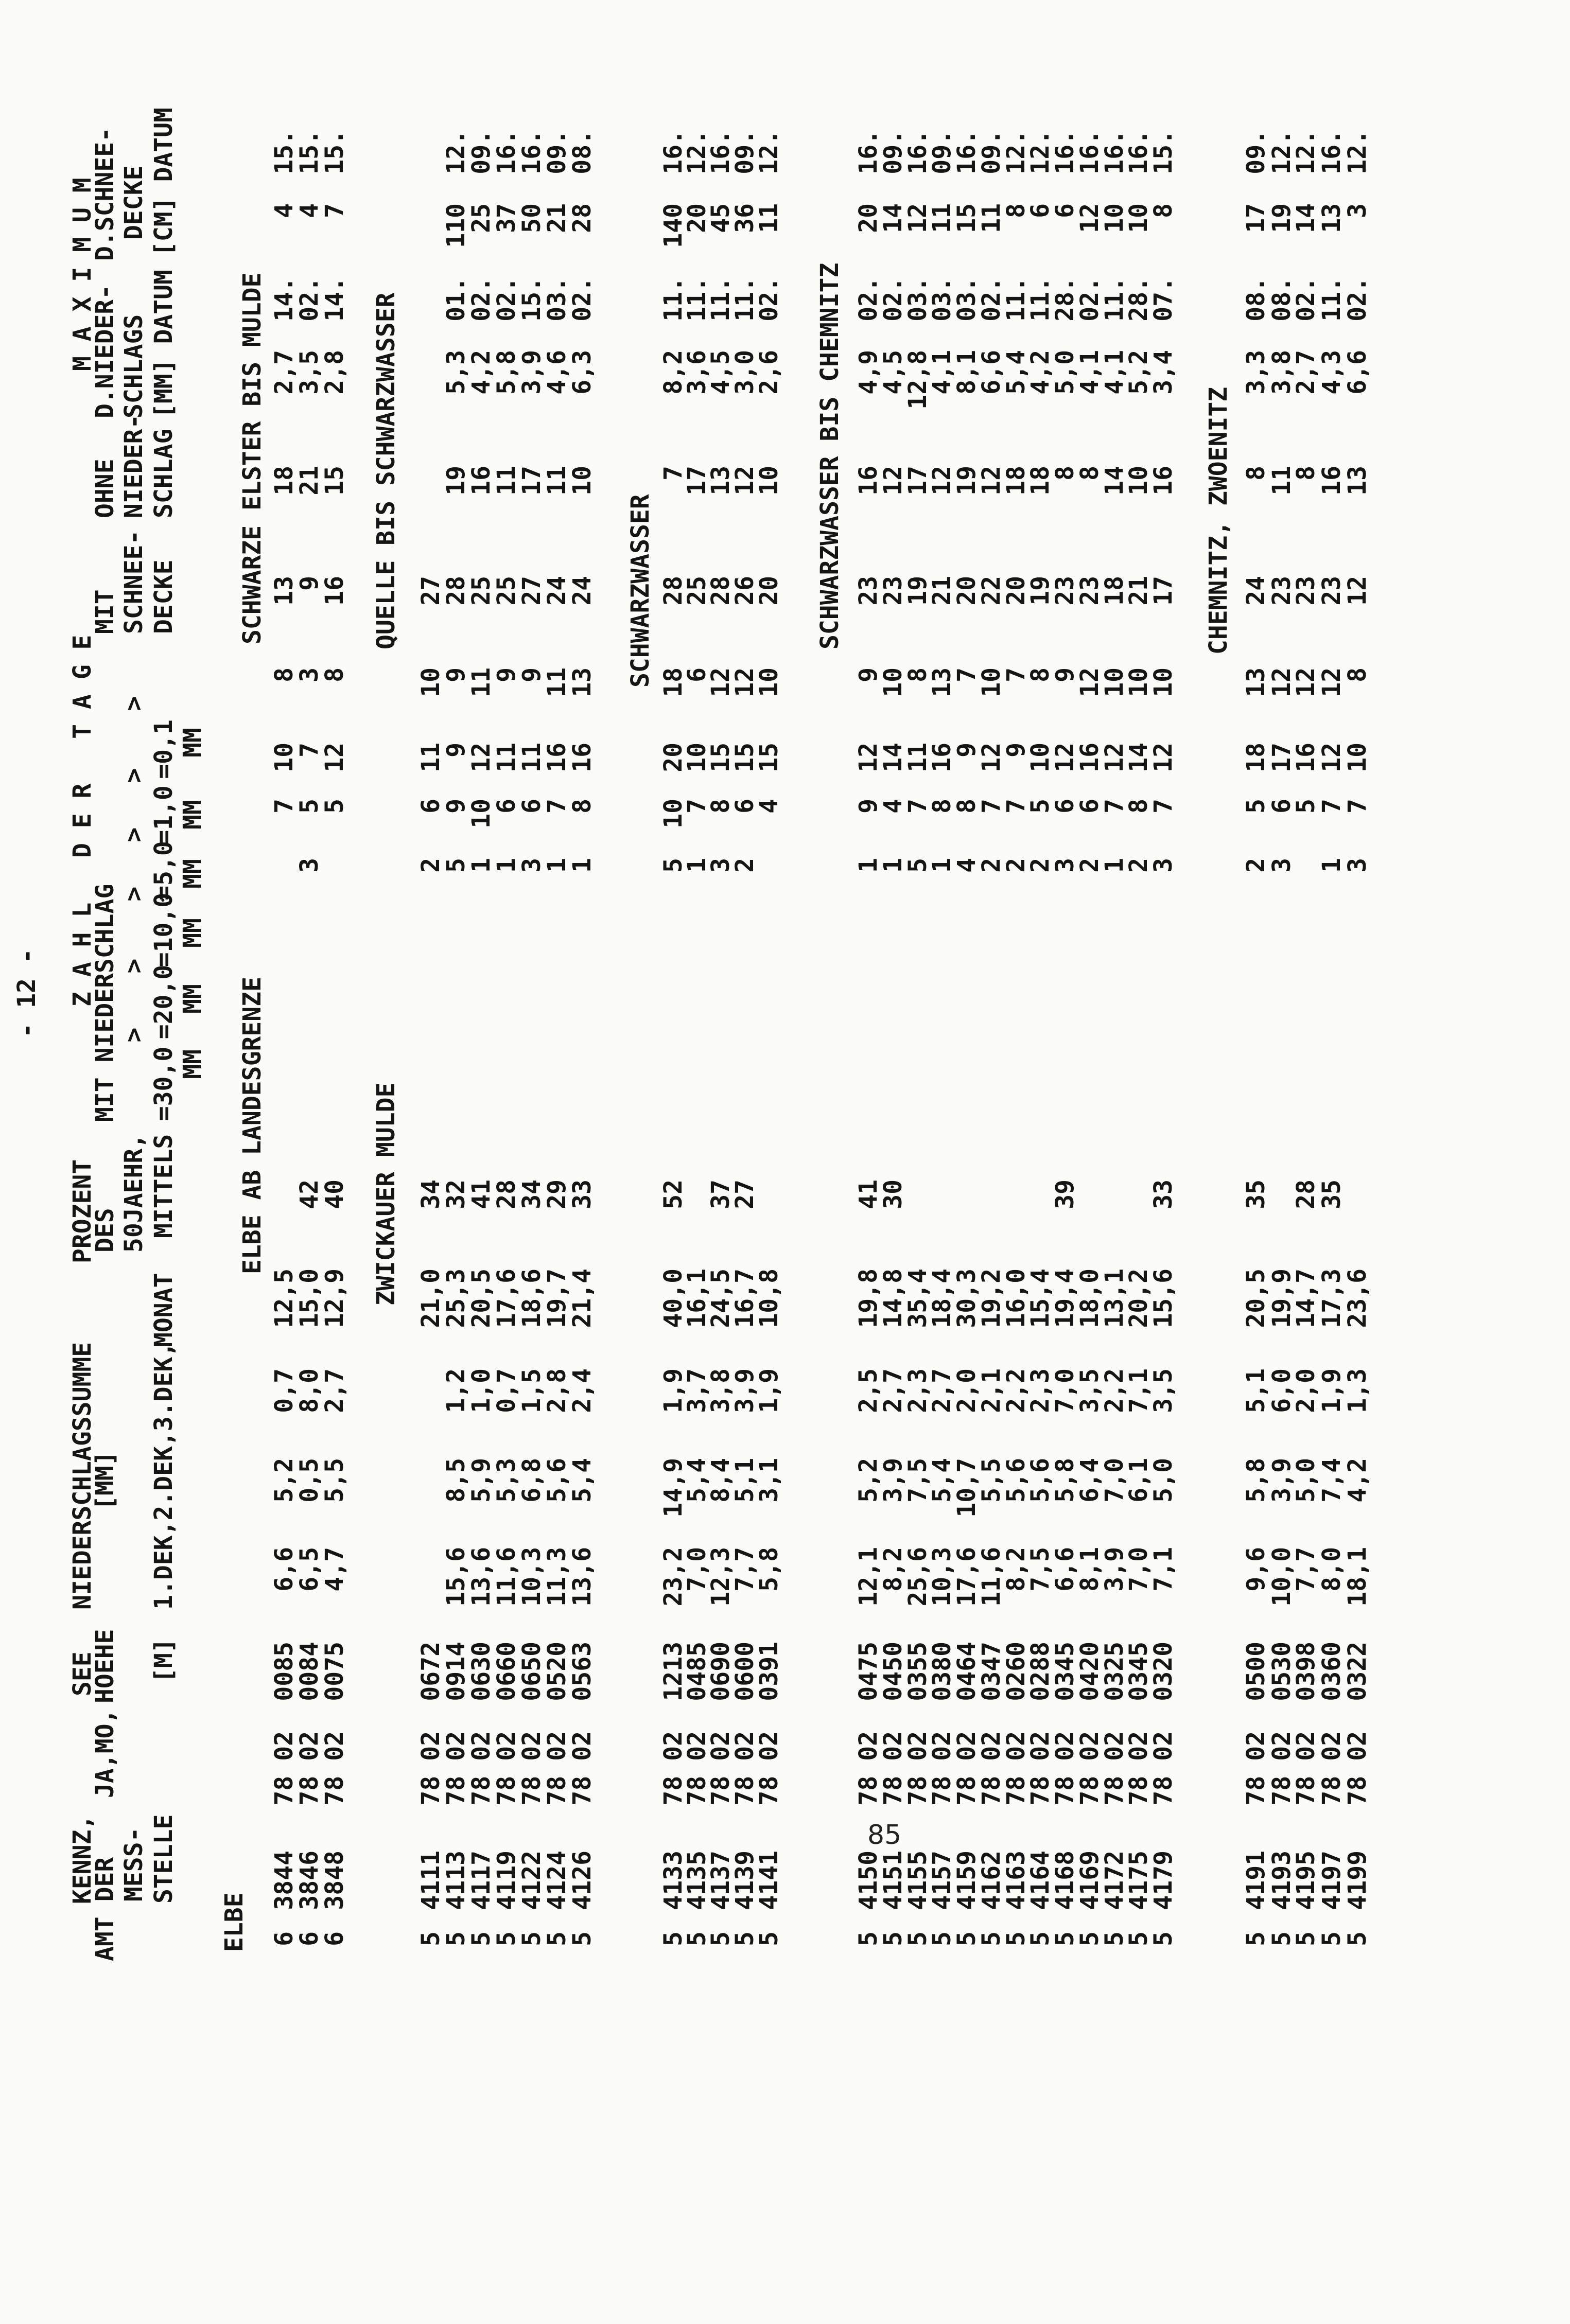 The image size is (1570, 2324). What do you see at coordinates (1332, 299) in the screenshot?
I see `cell-max-niederschlag-datum: 11.` at bounding box center [1332, 299].